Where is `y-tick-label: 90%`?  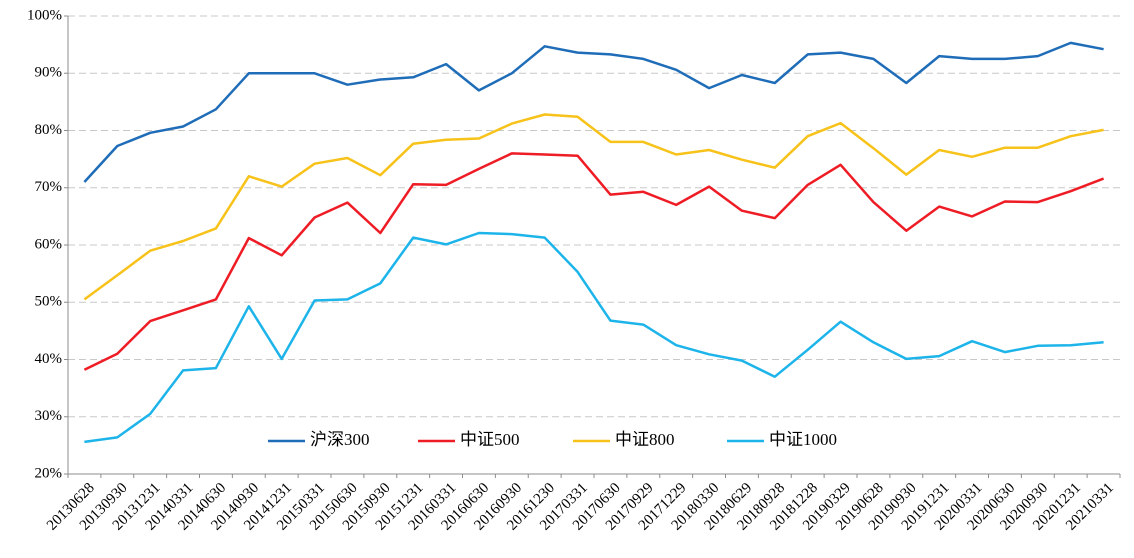
y-tick-label: 90% is located at coordinates (49, 73).